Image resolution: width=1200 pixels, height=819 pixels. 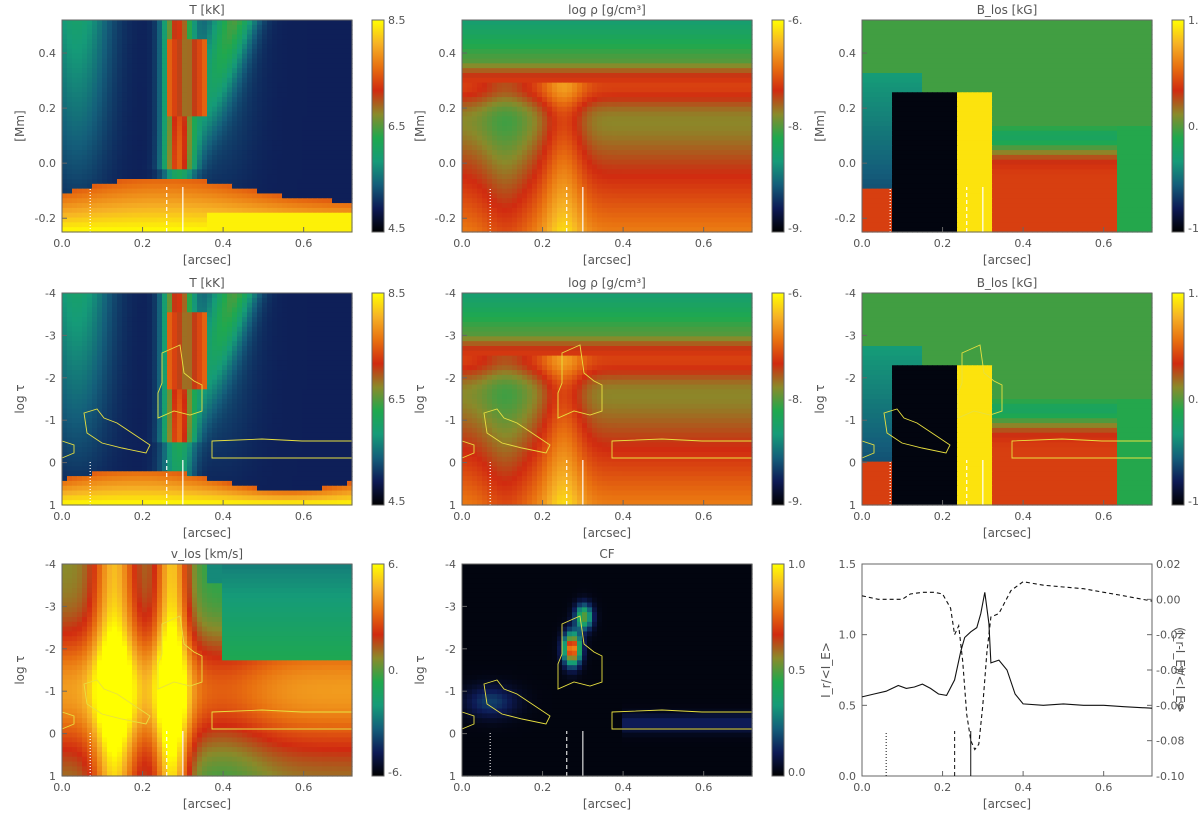 What do you see at coordinates (397, 126) in the screenshot?
I see `colorbar-tick-label: 6.5` at bounding box center [397, 126].